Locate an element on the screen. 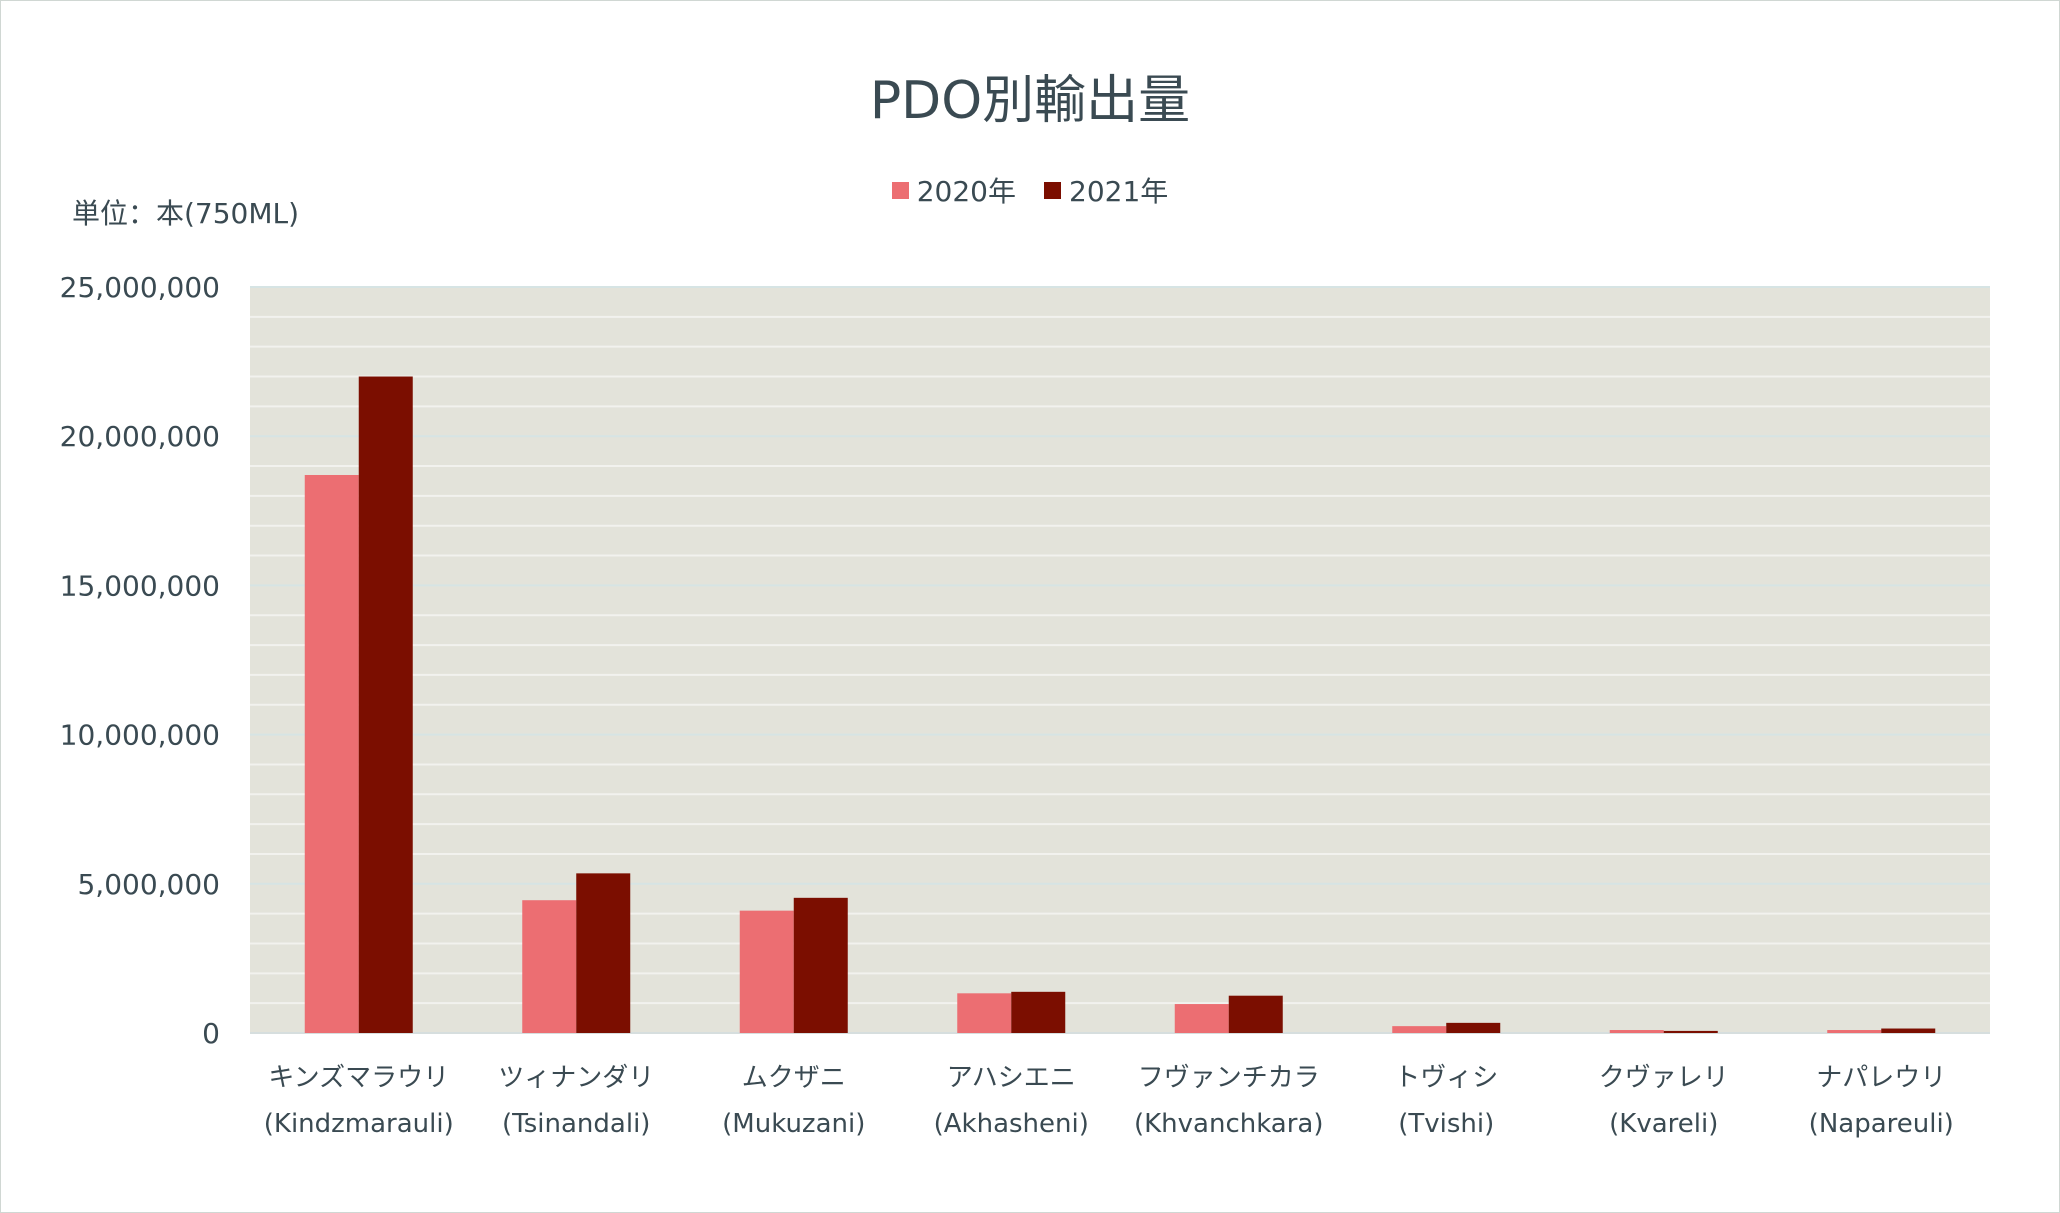 The height and width of the screenshot is (1213, 2060). y-tick-label: 20,000,000 is located at coordinates (140, 436).